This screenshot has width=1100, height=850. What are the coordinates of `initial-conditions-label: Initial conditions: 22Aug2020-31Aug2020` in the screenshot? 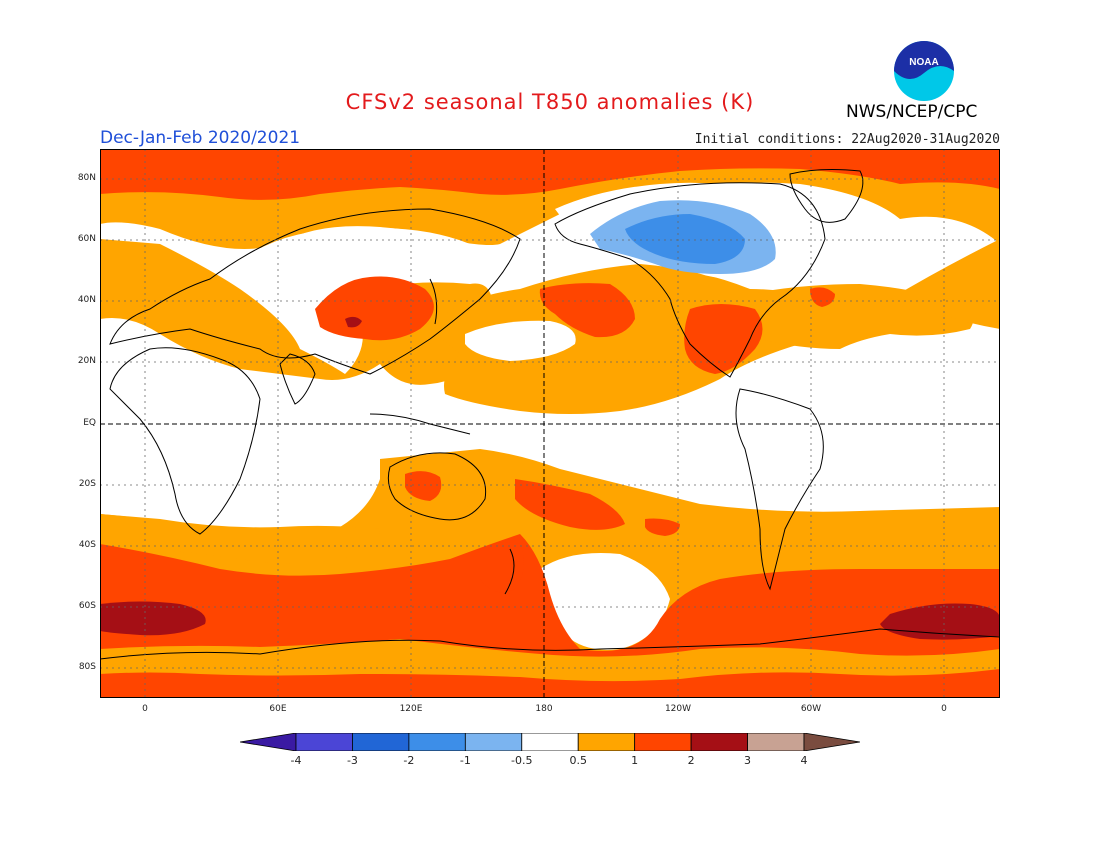 It's located at (847, 139).